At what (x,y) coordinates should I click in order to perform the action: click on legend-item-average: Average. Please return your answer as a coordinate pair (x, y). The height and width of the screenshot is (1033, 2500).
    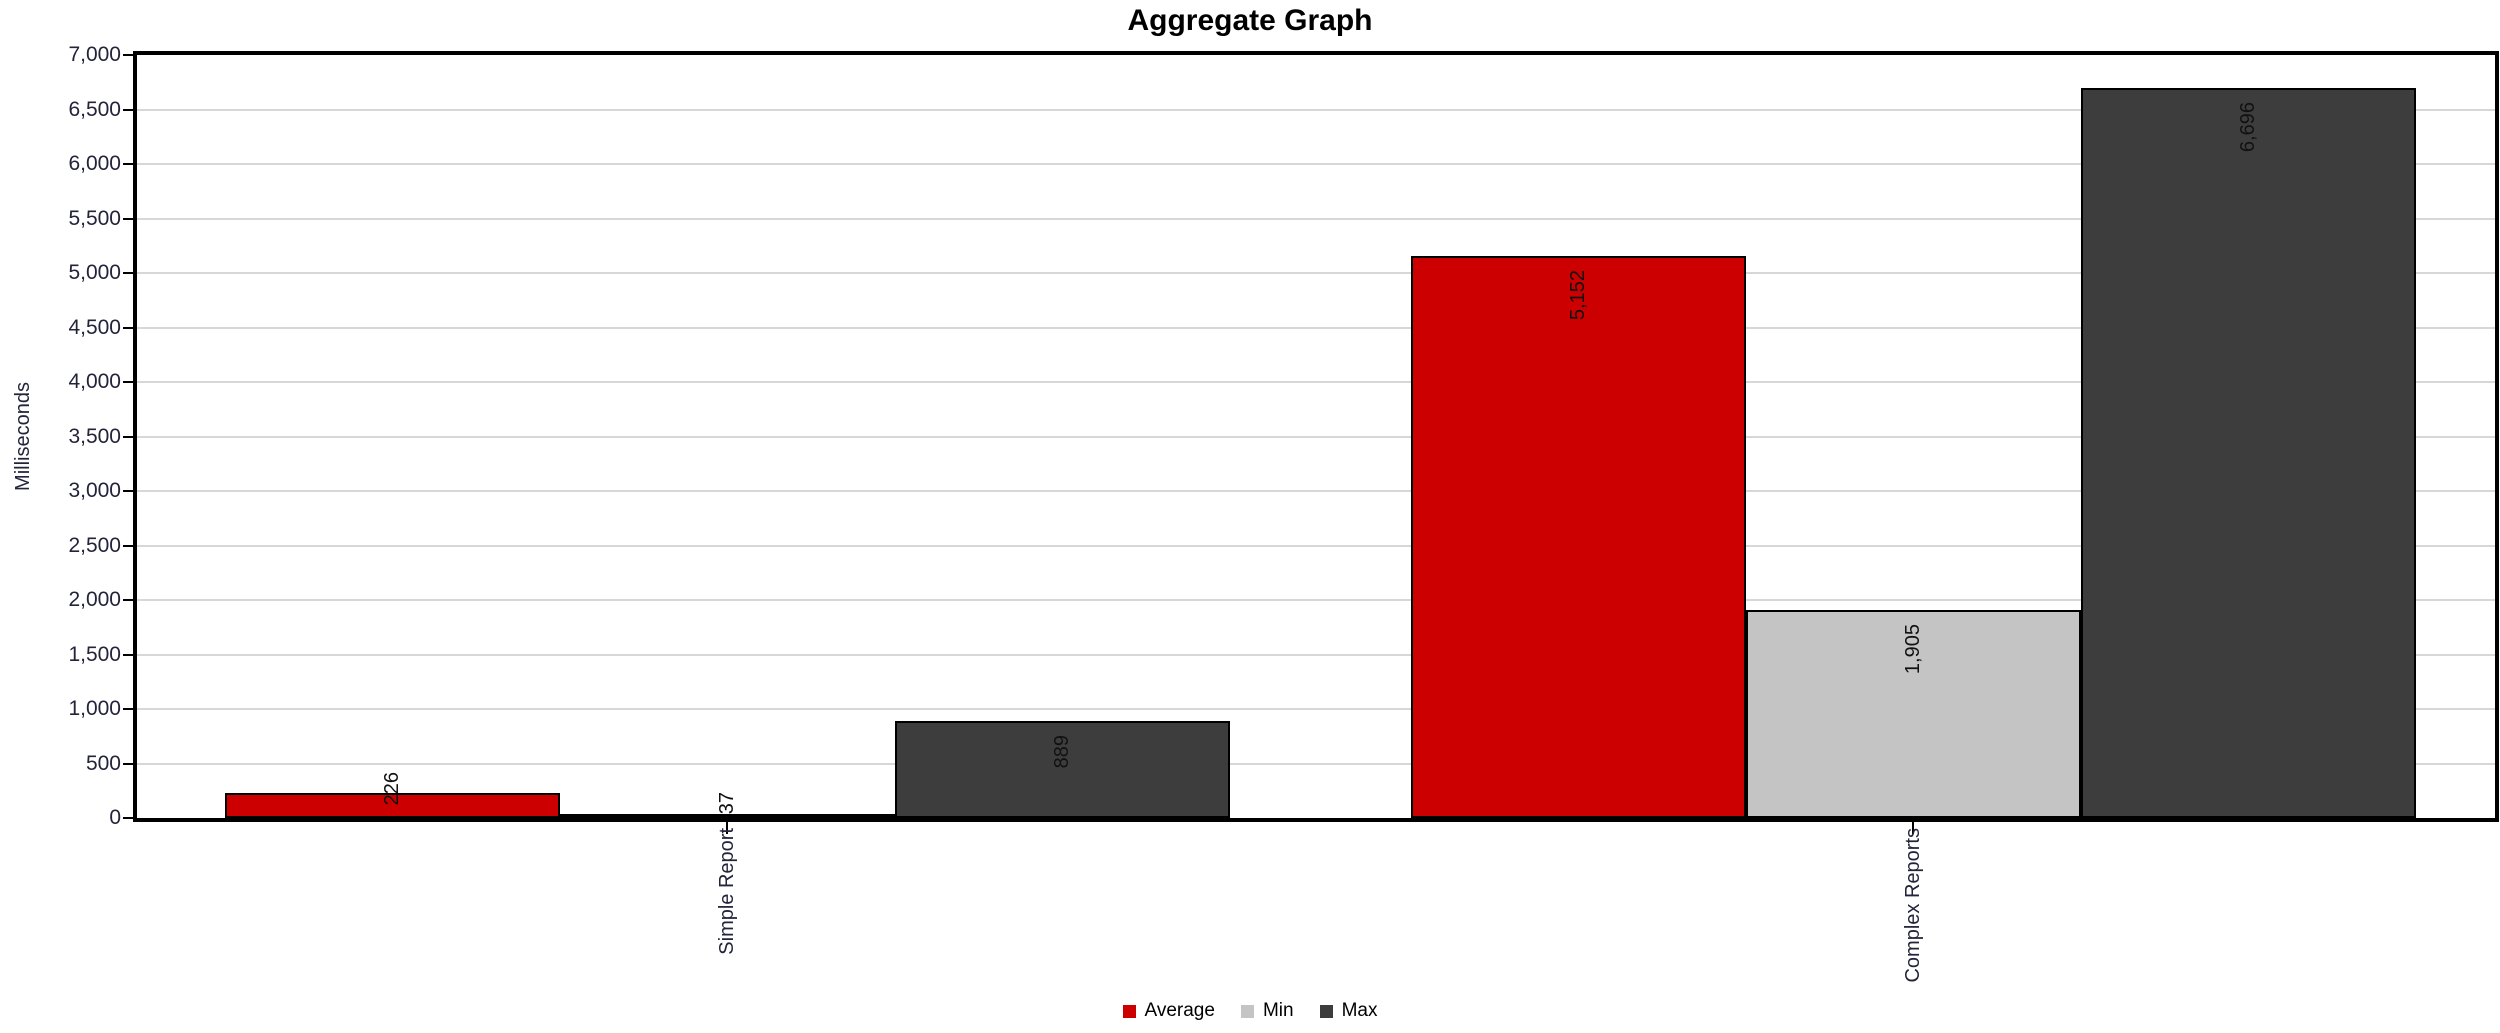
    Looking at the image, I should click on (1168, 1011).